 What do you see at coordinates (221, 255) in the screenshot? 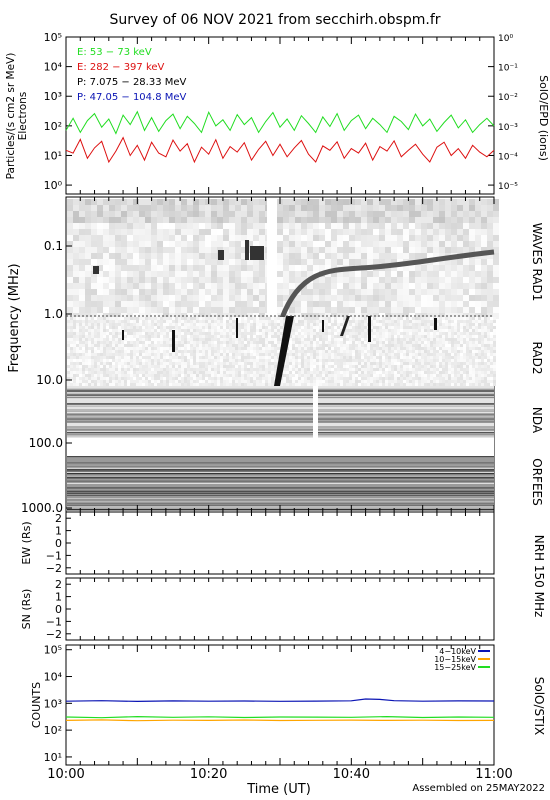
I see `rad1-blob` at bounding box center [221, 255].